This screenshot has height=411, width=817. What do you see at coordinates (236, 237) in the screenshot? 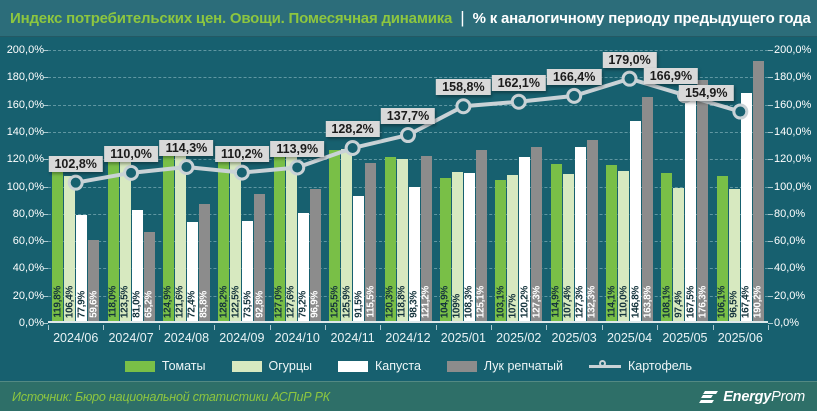
I see `bar-series-1: 122,5%` at bounding box center [236, 237].